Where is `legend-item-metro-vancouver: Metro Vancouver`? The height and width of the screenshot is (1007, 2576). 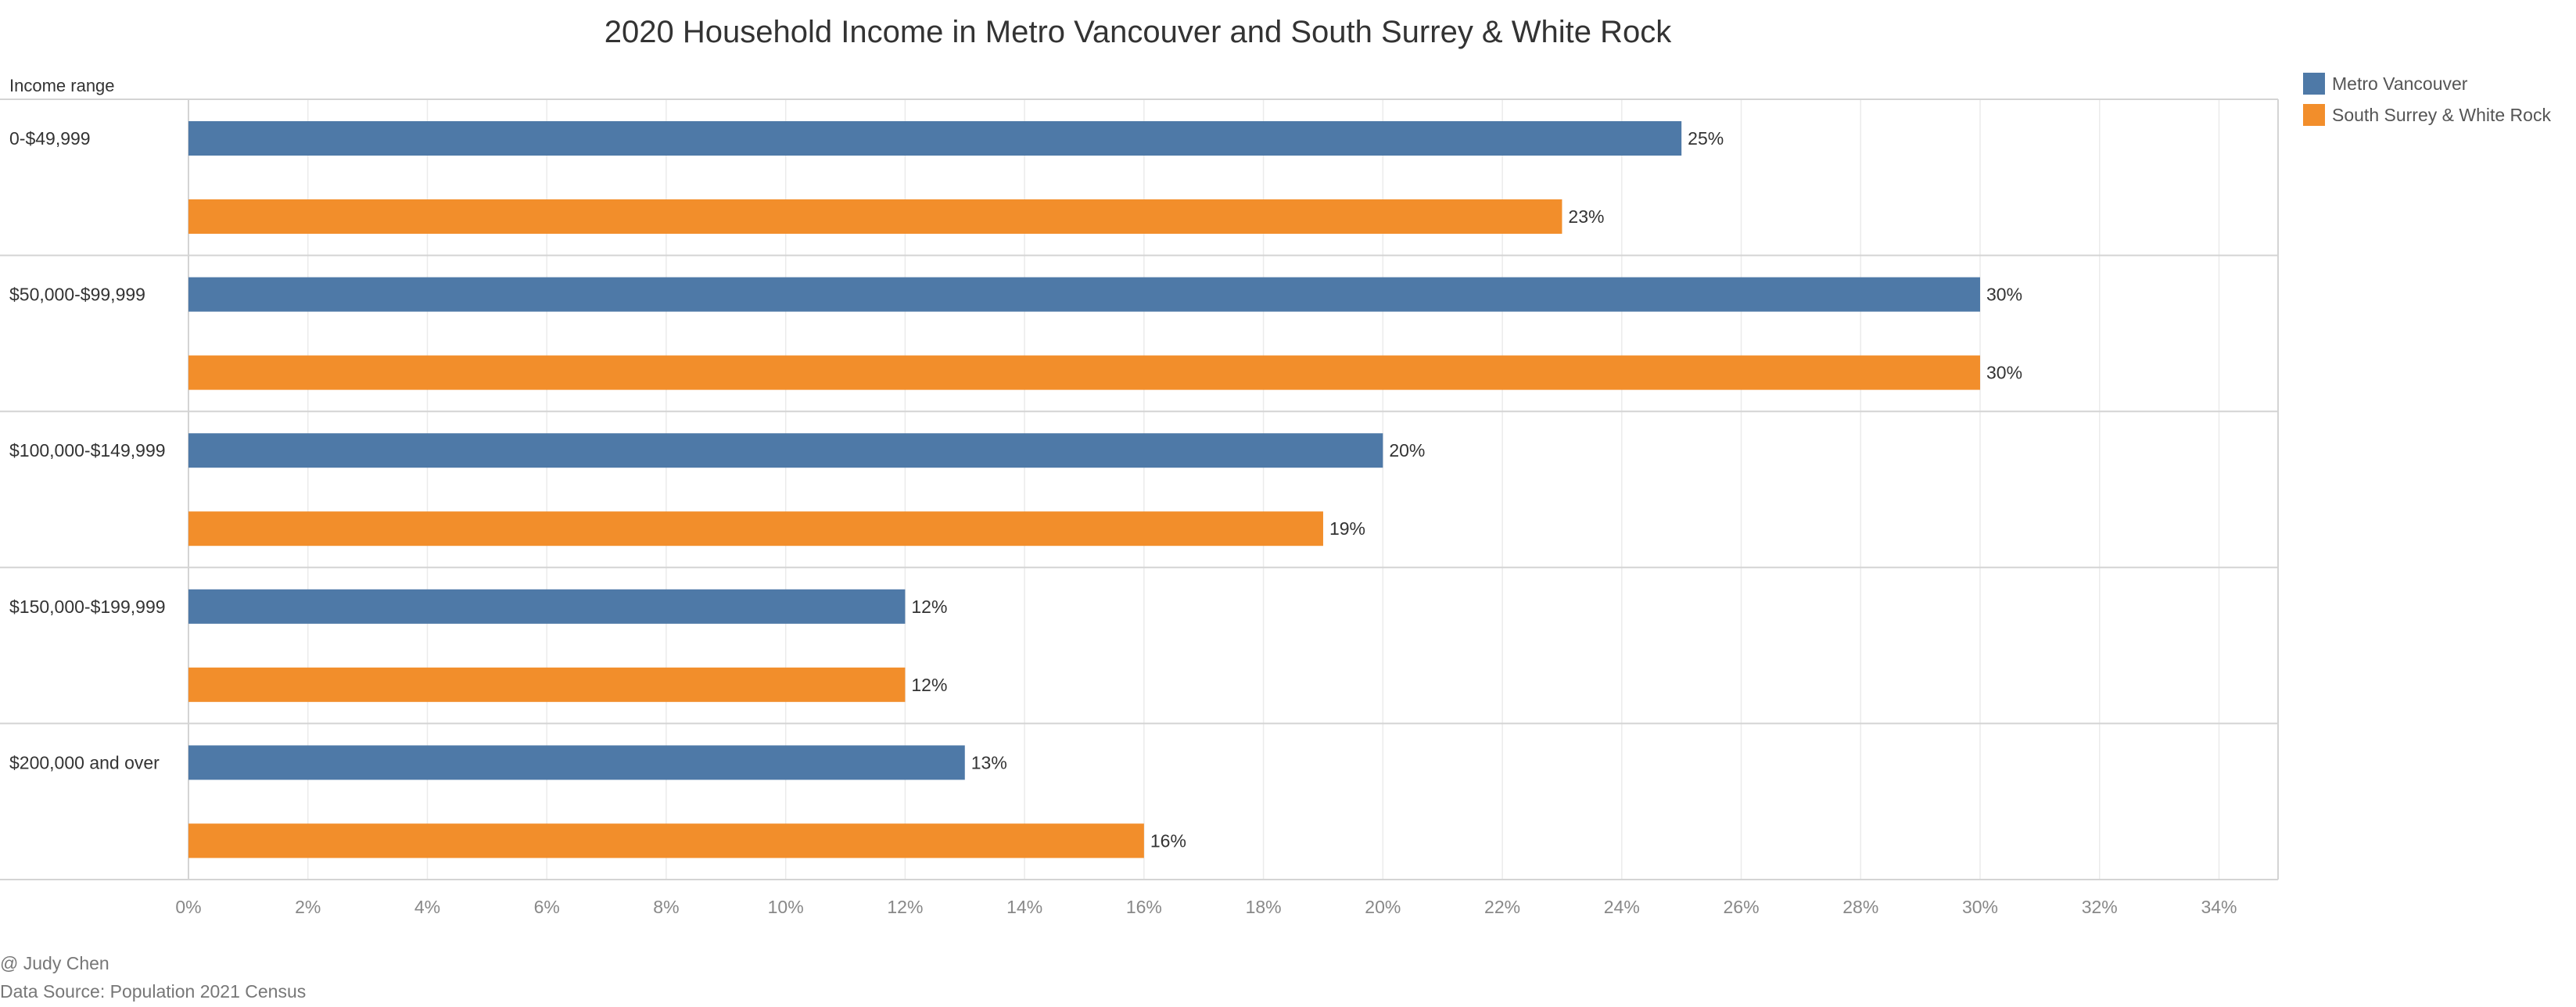 legend-item-metro-vancouver: Metro Vancouver is located at coordinates (2385, 84).